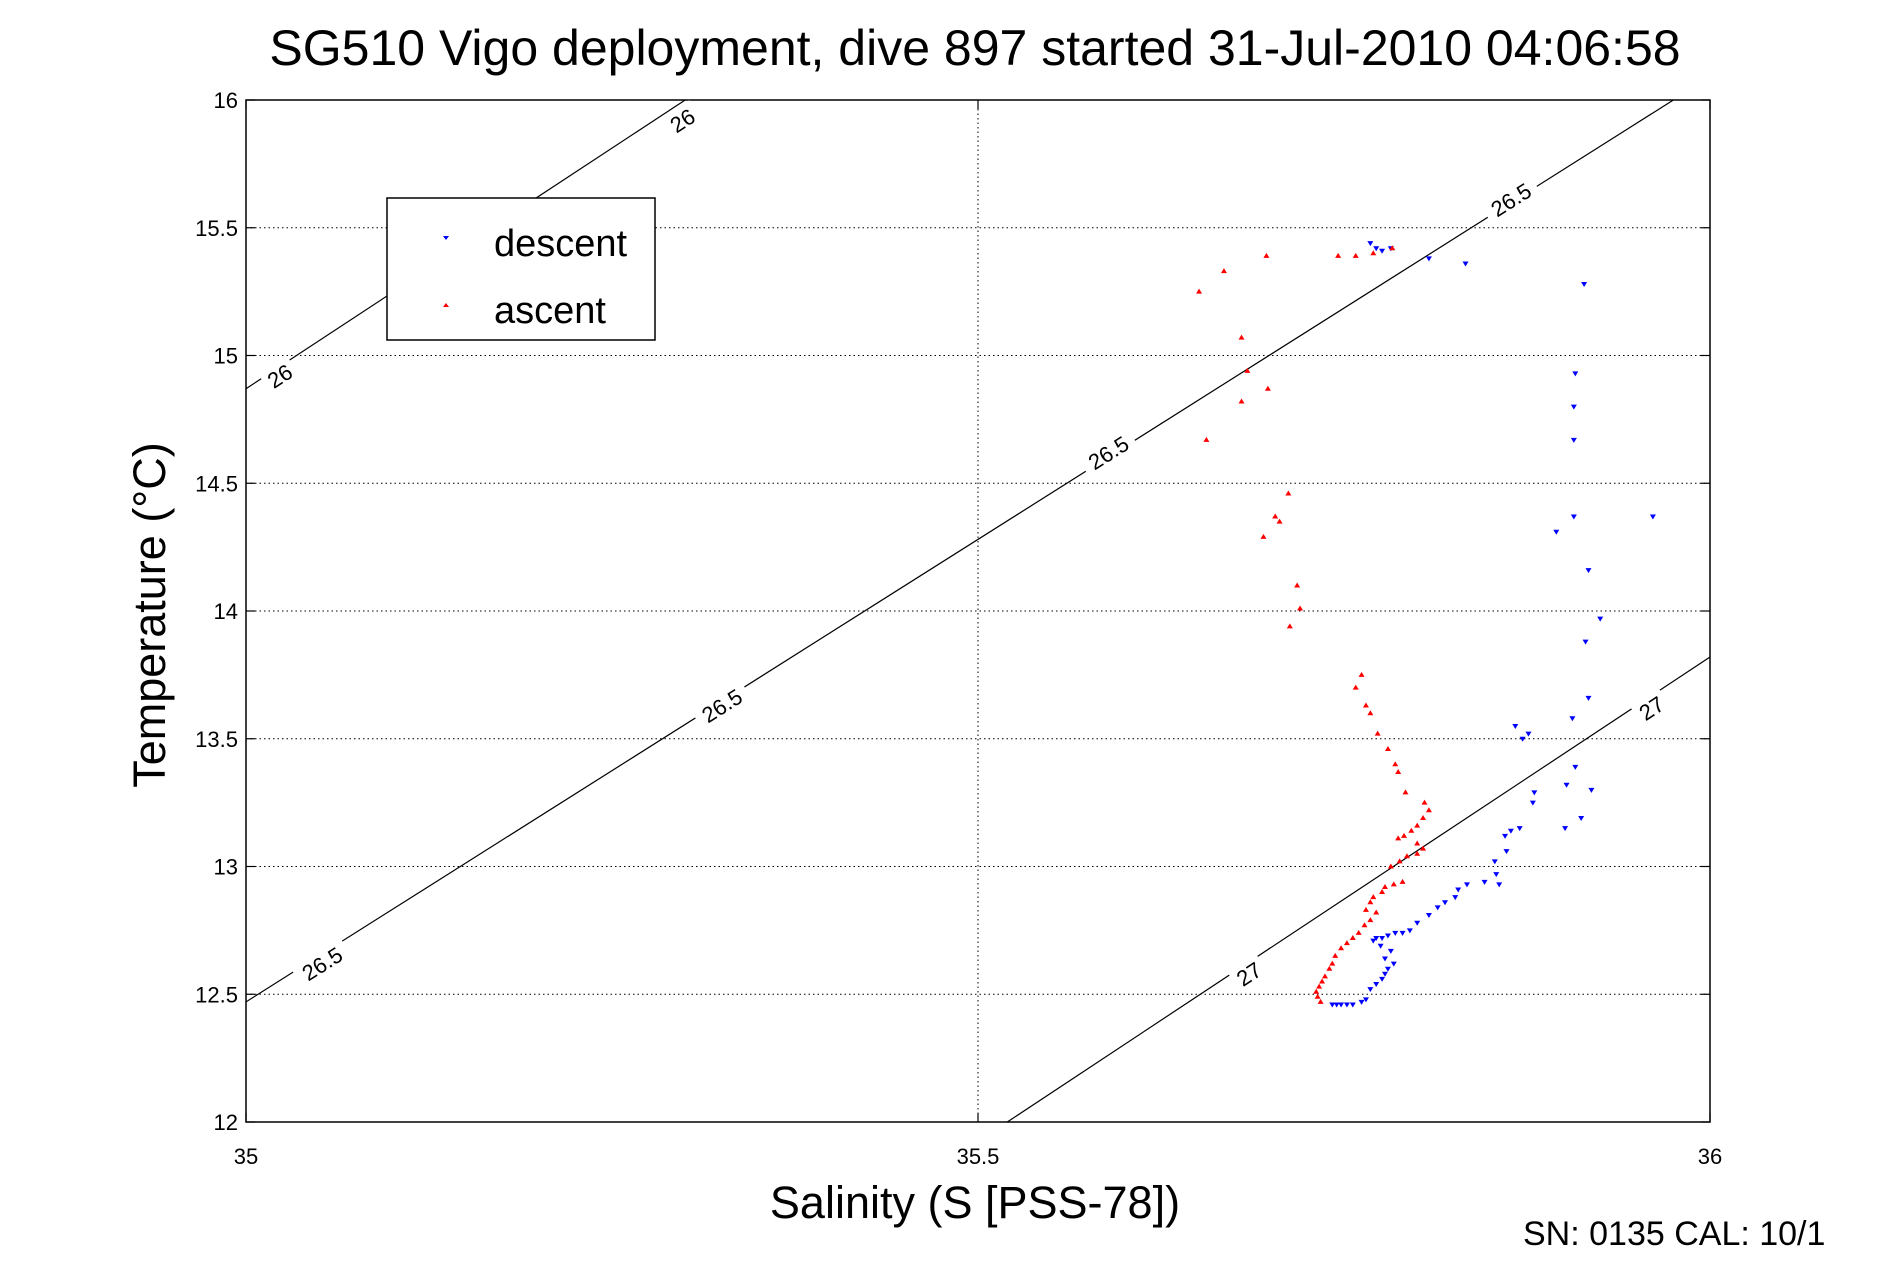  I want to click on y-axis-label: Temperature (°C), so click(149, 615).